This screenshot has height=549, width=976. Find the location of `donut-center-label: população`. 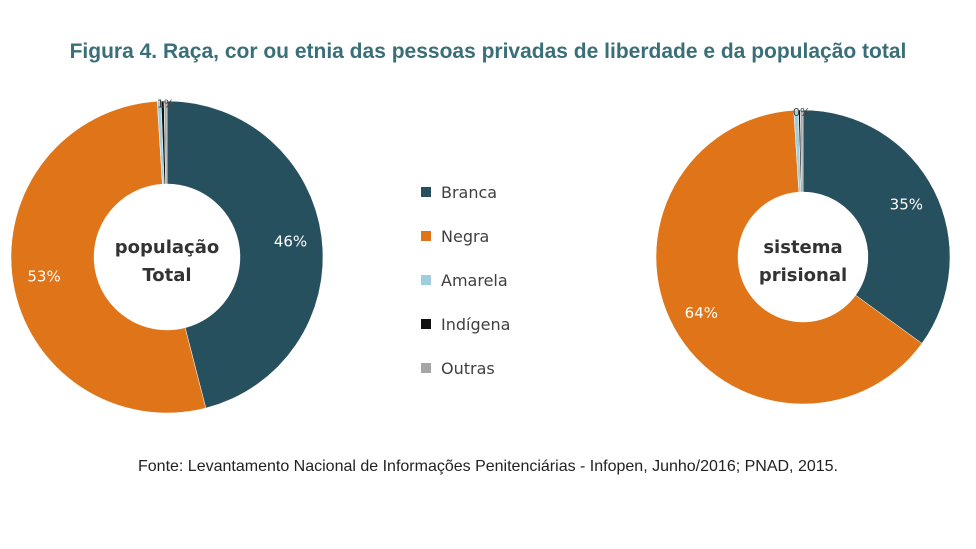

donut-center-label: população is located at coordinates (167, 247).